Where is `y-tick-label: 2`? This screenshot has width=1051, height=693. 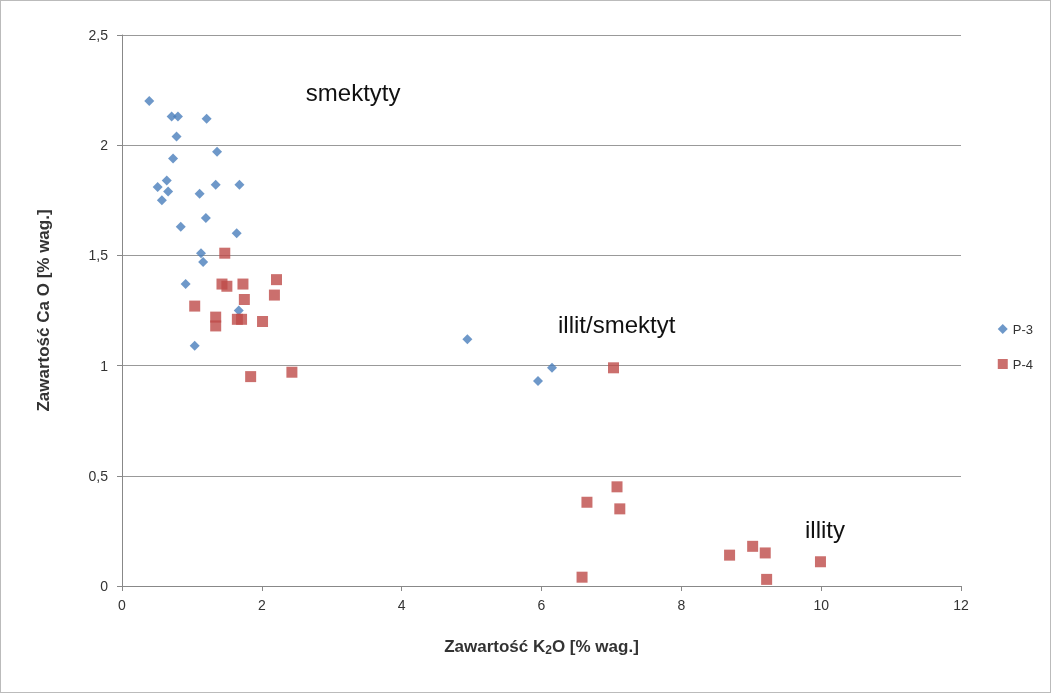
y-tick-label: 2 is located at coordinates (104, 145).